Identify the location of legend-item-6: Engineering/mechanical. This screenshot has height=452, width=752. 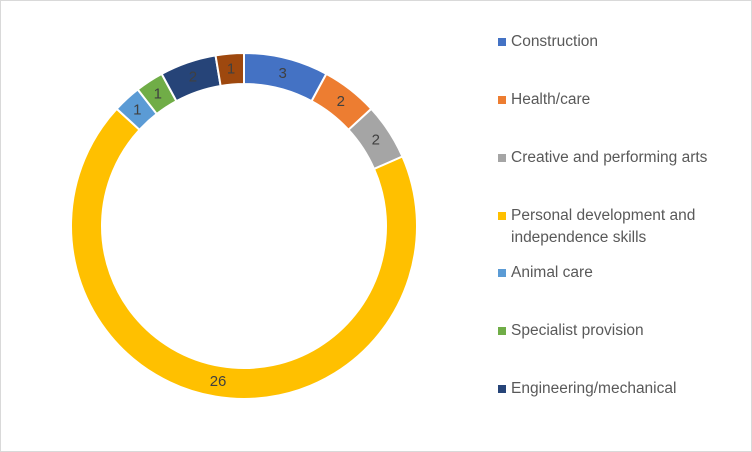
(614, 389).